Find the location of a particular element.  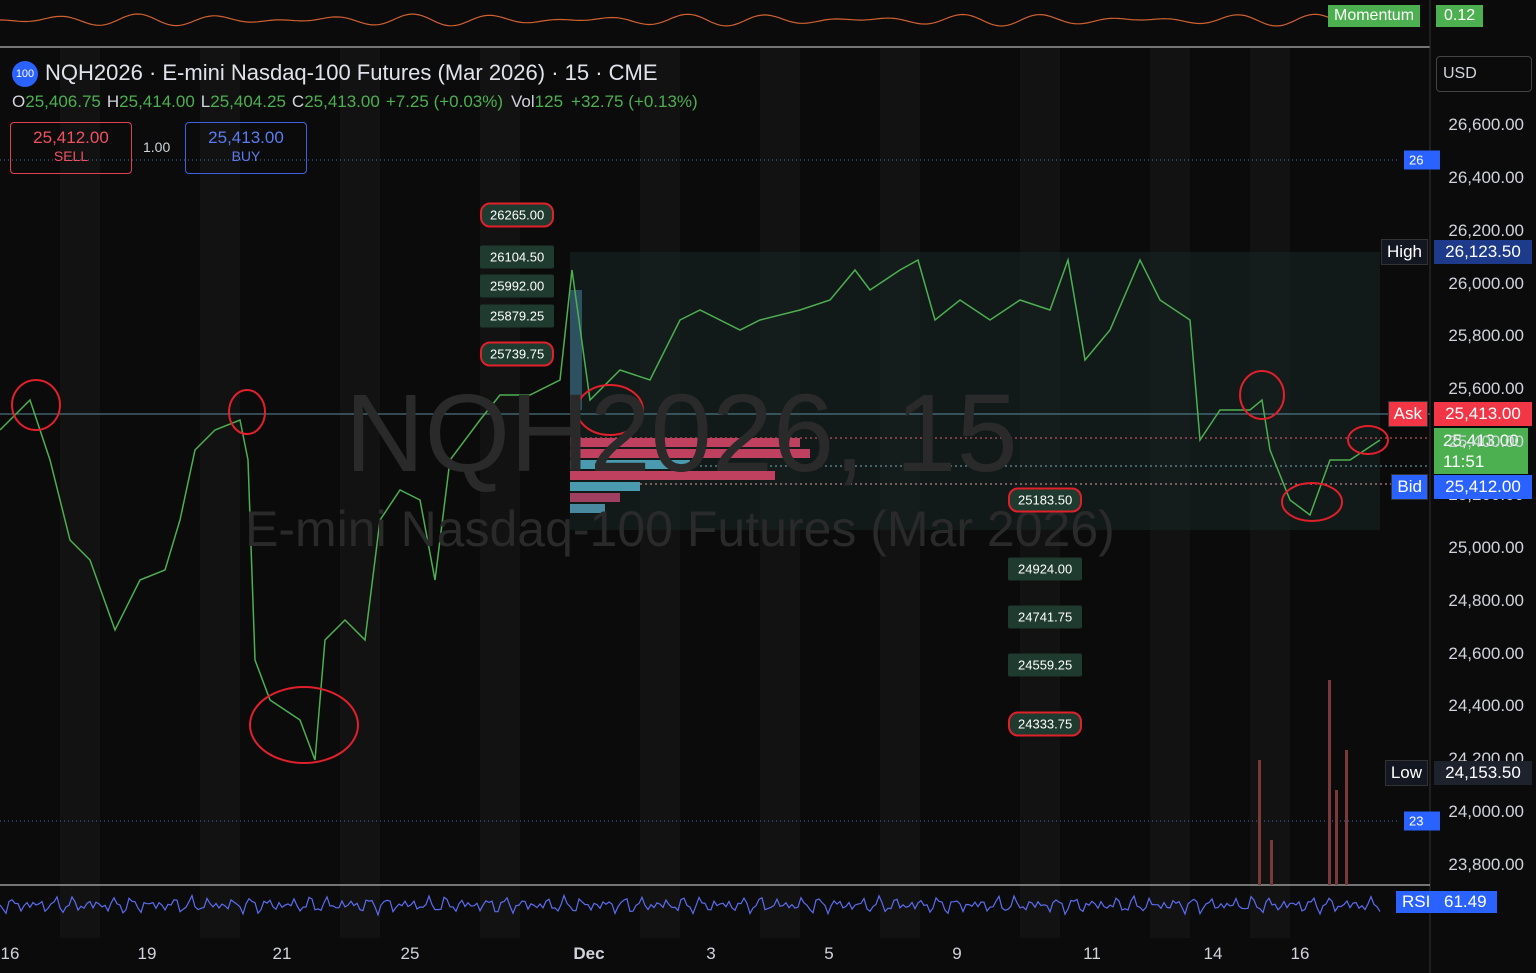

badge-value: 25,412.00 is located at coordinates (1483, 487).